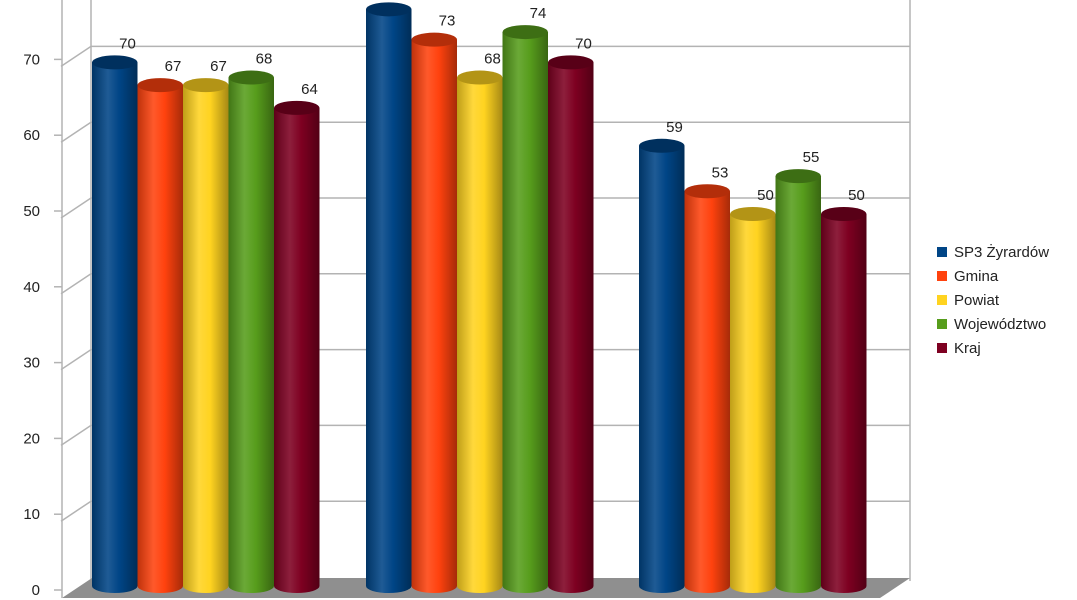 This screenshot has height=600, width=1077. I want to click on legend-label: Kraj, so click(967, 348).